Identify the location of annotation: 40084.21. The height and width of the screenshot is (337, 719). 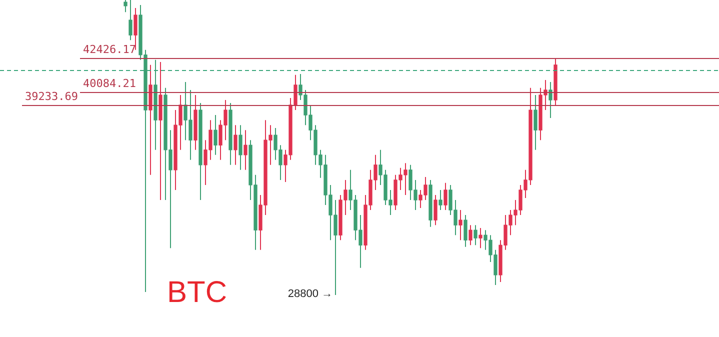
(109, 83).